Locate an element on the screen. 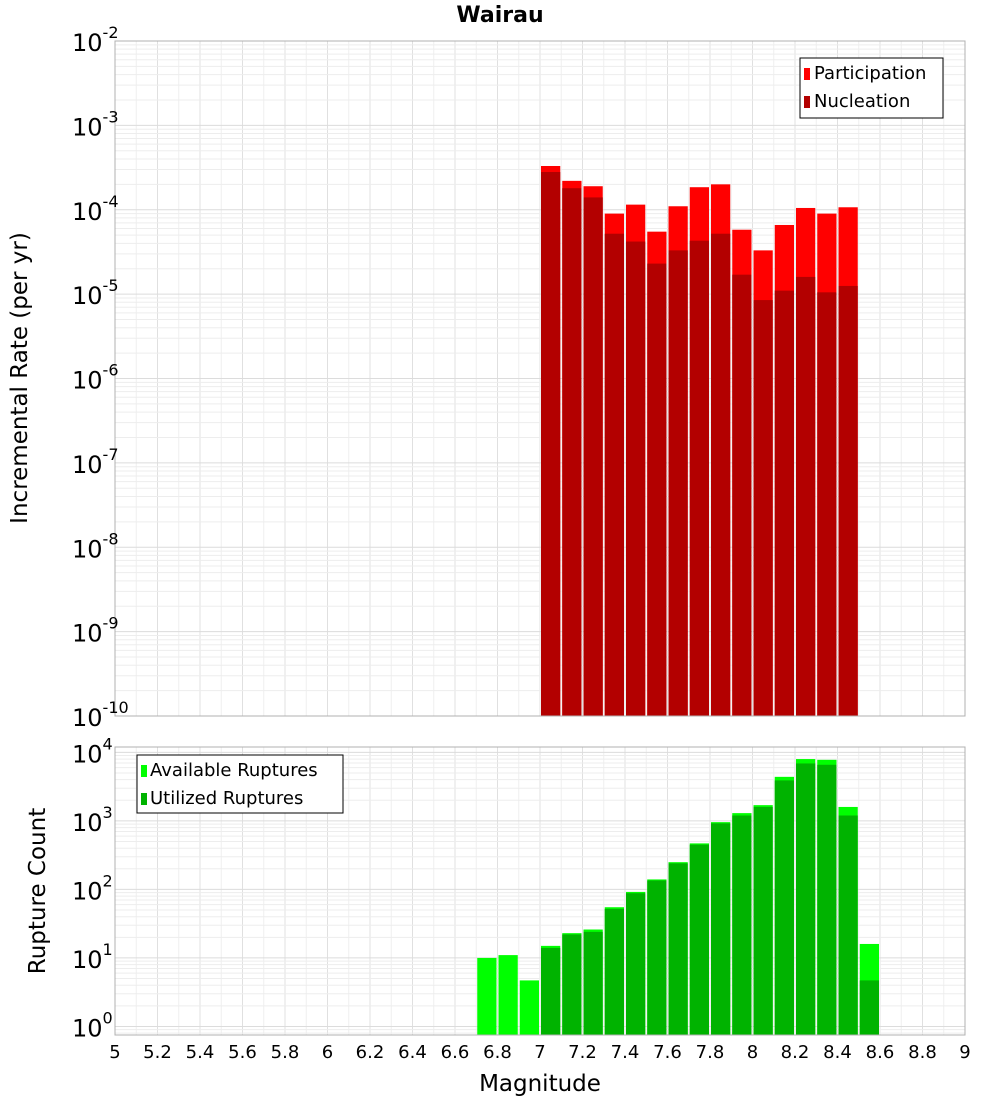 Image resolution: width=1000 pixels, height=1100 pixels. rupture-y-tick-label: 10³ is located at coordinates (92, 820).